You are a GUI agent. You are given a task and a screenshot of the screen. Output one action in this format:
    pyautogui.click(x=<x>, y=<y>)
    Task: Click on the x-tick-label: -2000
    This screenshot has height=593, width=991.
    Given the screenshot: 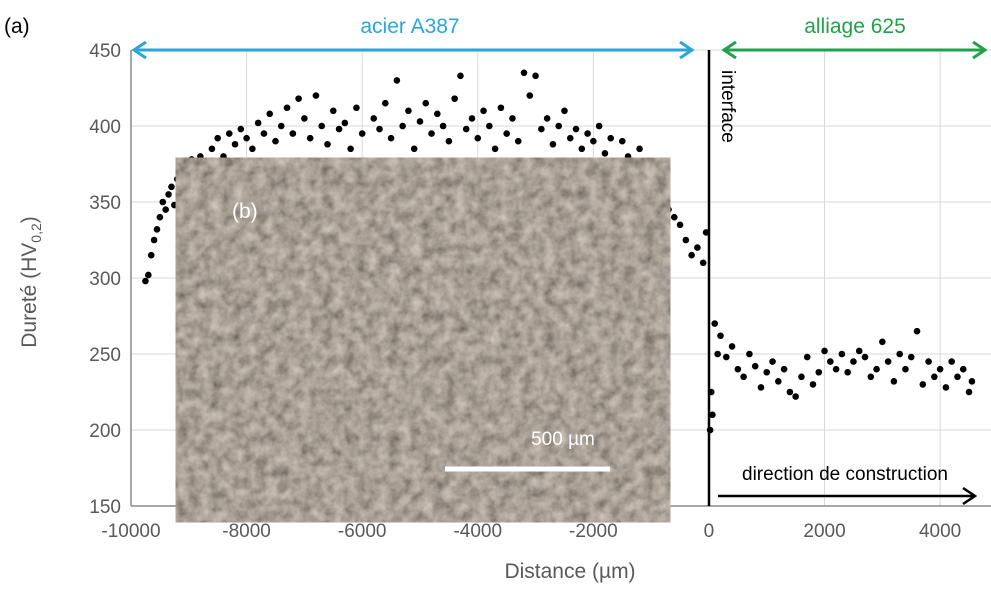 What is the action you would take?
    pyautogui.click(x=593, y=531)
    